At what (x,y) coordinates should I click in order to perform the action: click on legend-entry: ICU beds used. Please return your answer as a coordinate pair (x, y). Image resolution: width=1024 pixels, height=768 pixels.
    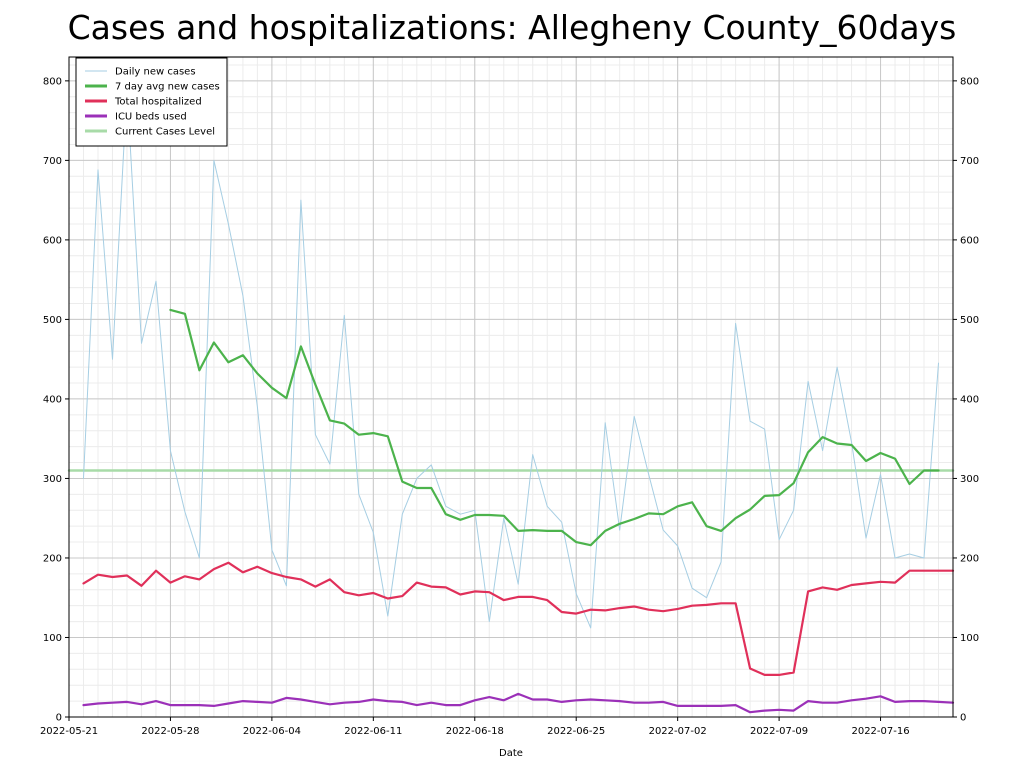
    Looking at the image, I should click on (151, 117).